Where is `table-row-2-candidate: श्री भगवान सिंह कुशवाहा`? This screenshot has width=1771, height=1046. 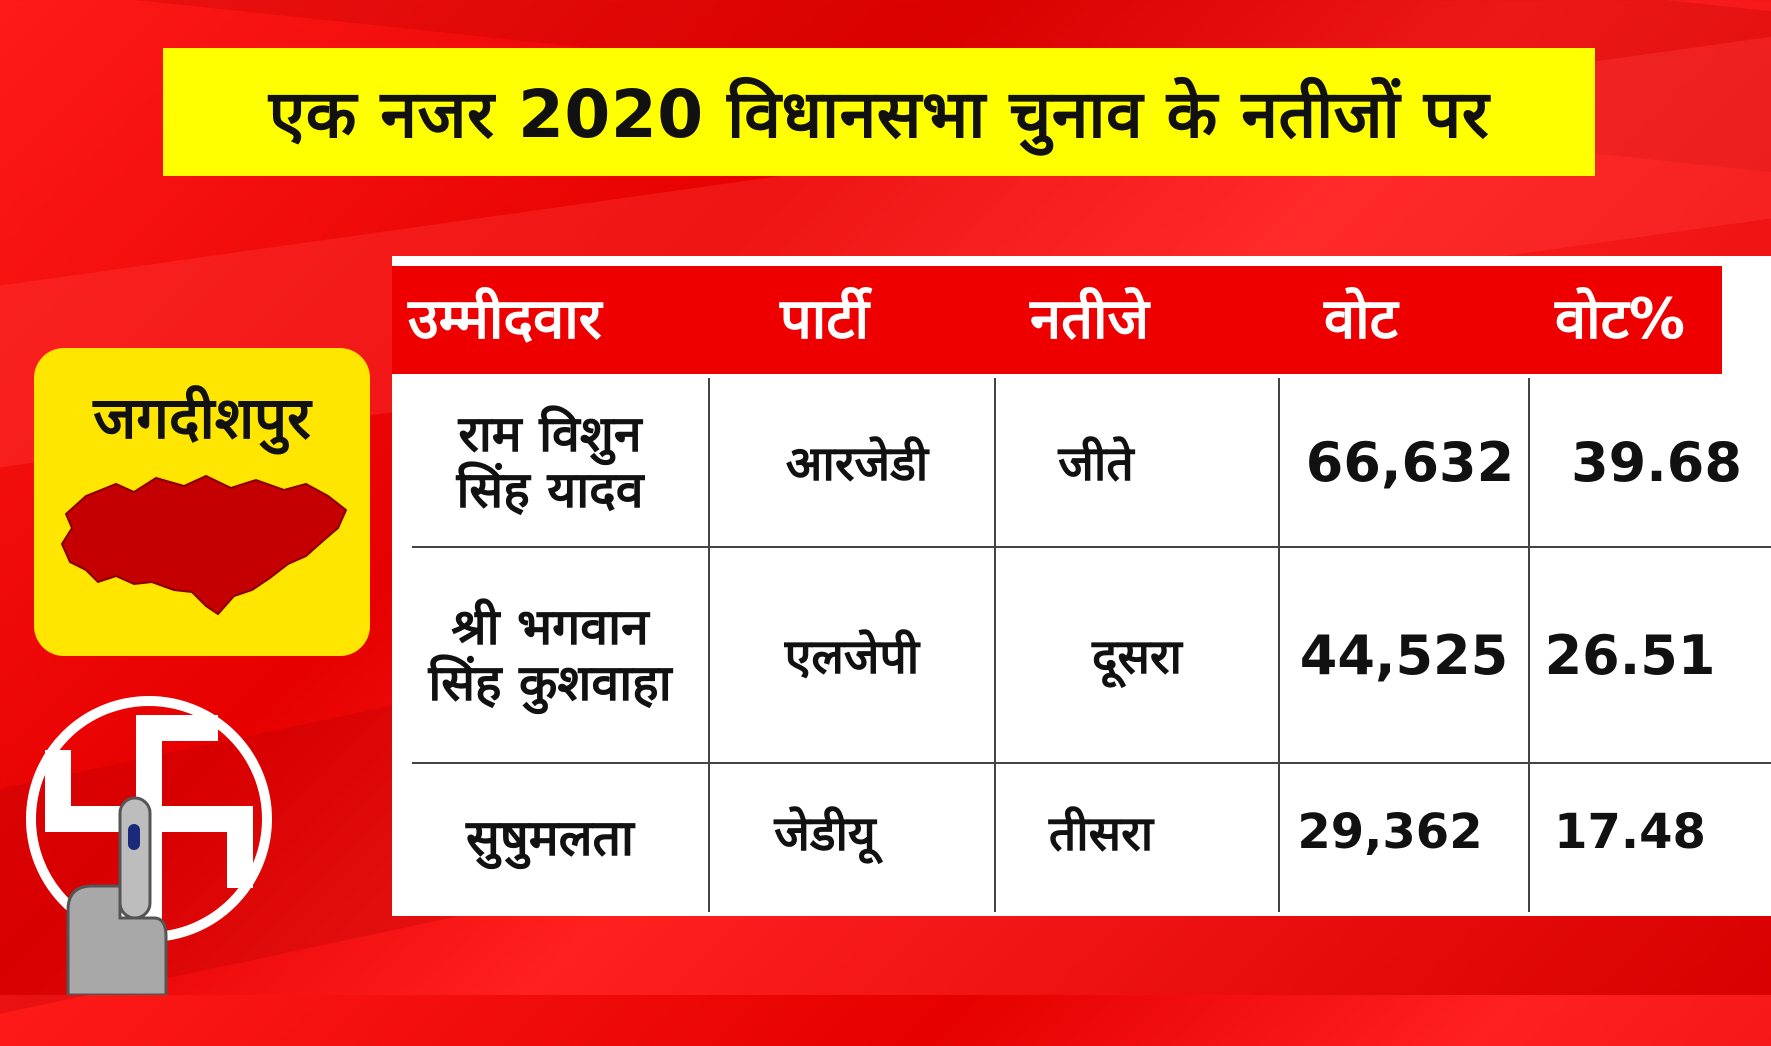 table-row-2-candidate: श्री भगवान सिंह कुशवाहा is located at coordinates (550, 655).